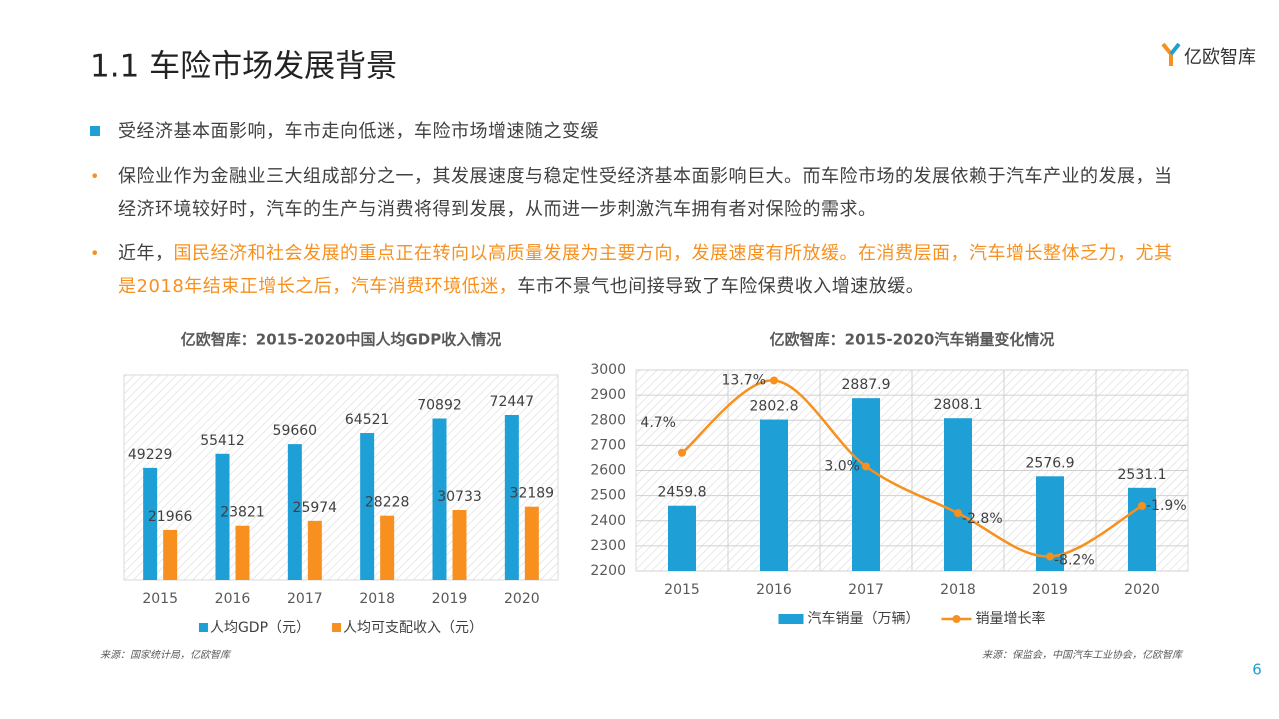  Describe the element at coordinates (912, 468) in the screenshot. I see `line` at that location.